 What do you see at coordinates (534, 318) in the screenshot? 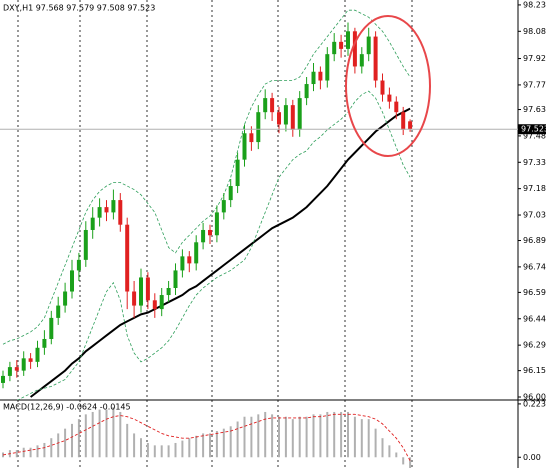
I see `y-tick-label: 96.445` at bounding box center [534, 318].